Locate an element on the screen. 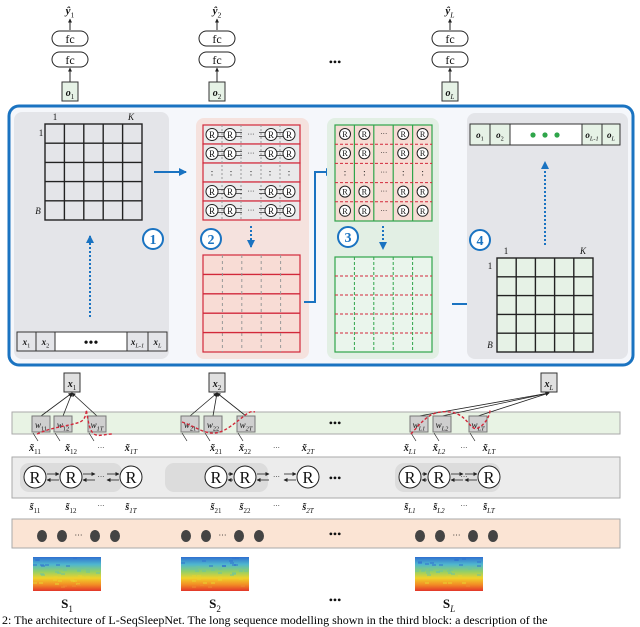  subscript: 1 is located at coordinates (73, 97).